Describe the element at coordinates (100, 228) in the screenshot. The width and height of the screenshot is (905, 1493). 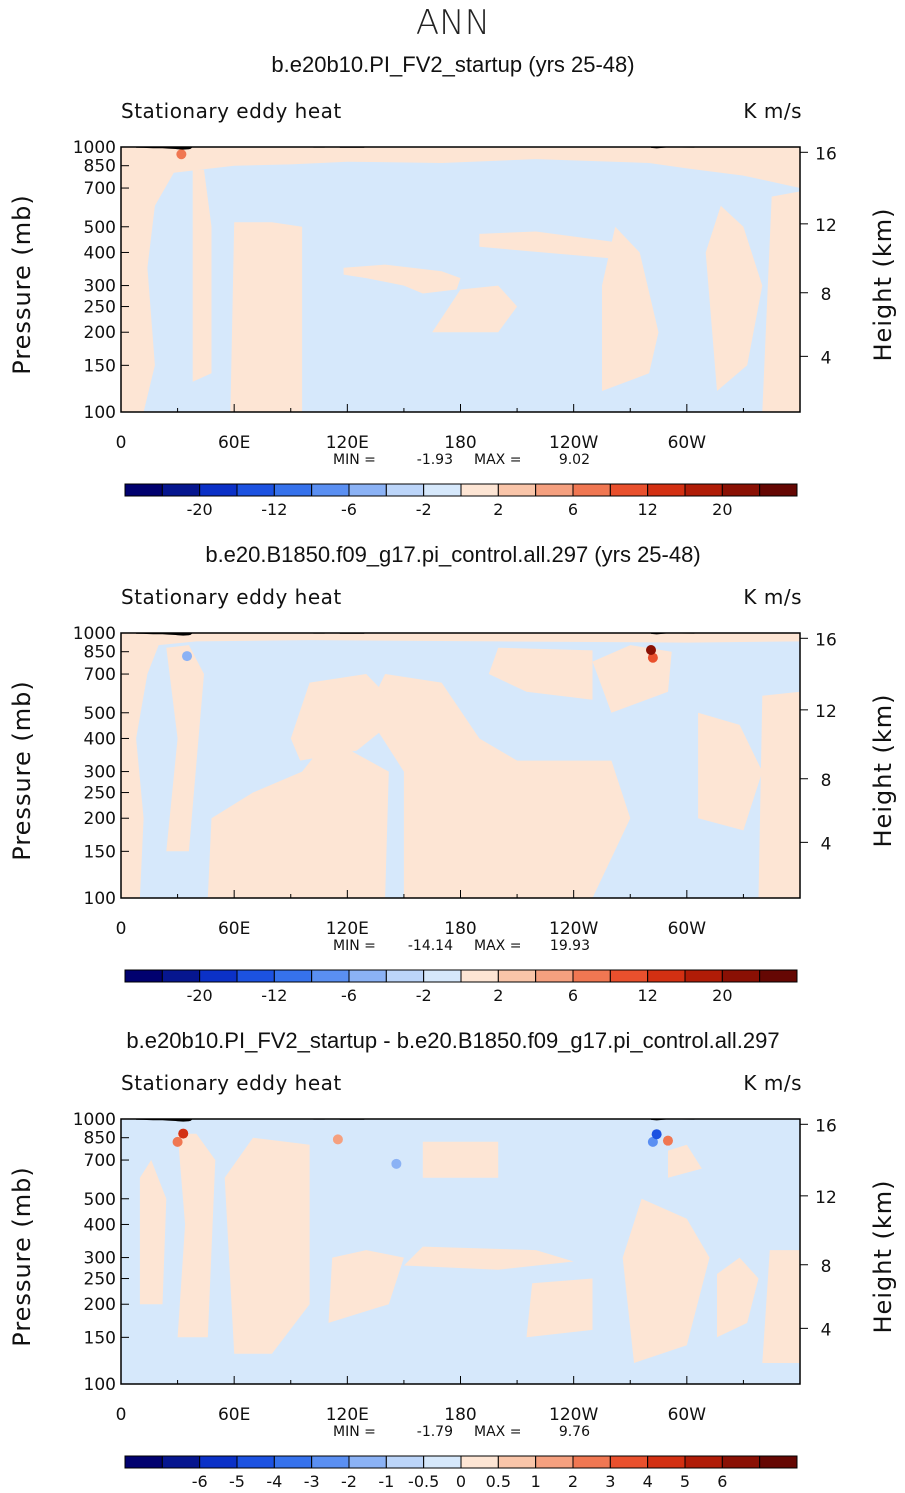
I see `y-tick-label: 500` at that location.